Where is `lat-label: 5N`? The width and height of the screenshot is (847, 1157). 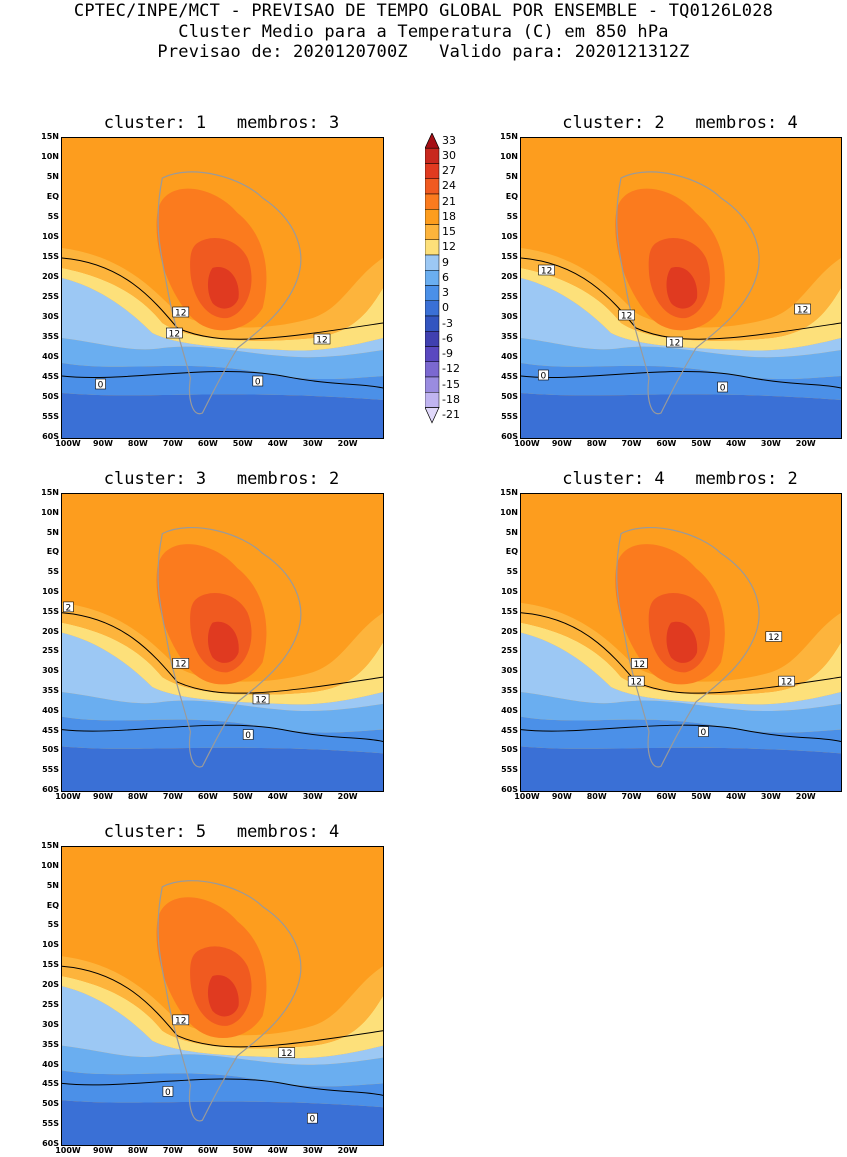 lat-label: 5N is located at coordinates (52, 176).